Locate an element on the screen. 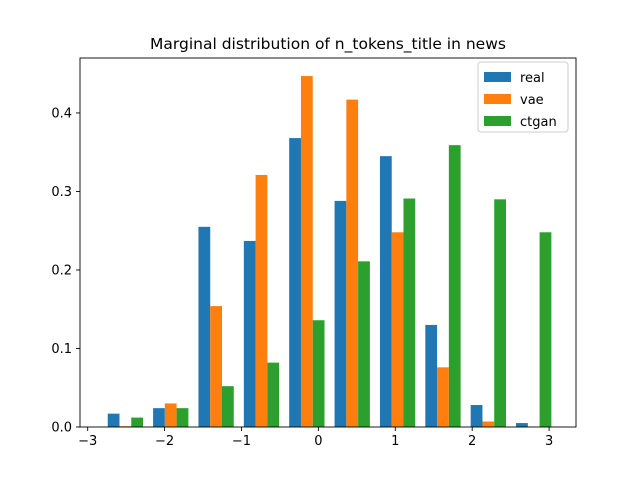 Image resolution: width=640 pixels, height=480 pixels. x-tick-label: 1 is located at coordinates (395, 441).